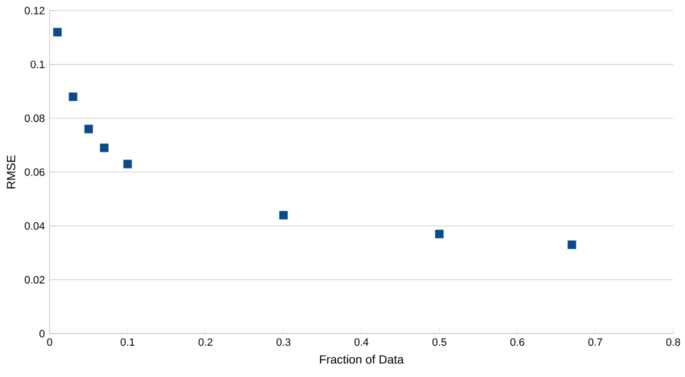 The height and width of the screenshot is (377, 685). What do you see at coordinates (673, 342) in the screenshot?
I see `x-tick-label: 0.8` at bounding box center [673, 342].